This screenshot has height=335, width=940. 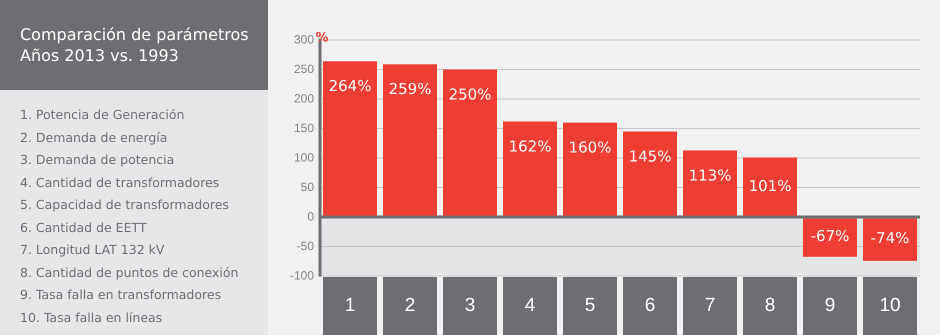 What do you see at coordinates (890, 237) in the screenshot?
I see `data-label: -74%` at bounding box center [890, 237].